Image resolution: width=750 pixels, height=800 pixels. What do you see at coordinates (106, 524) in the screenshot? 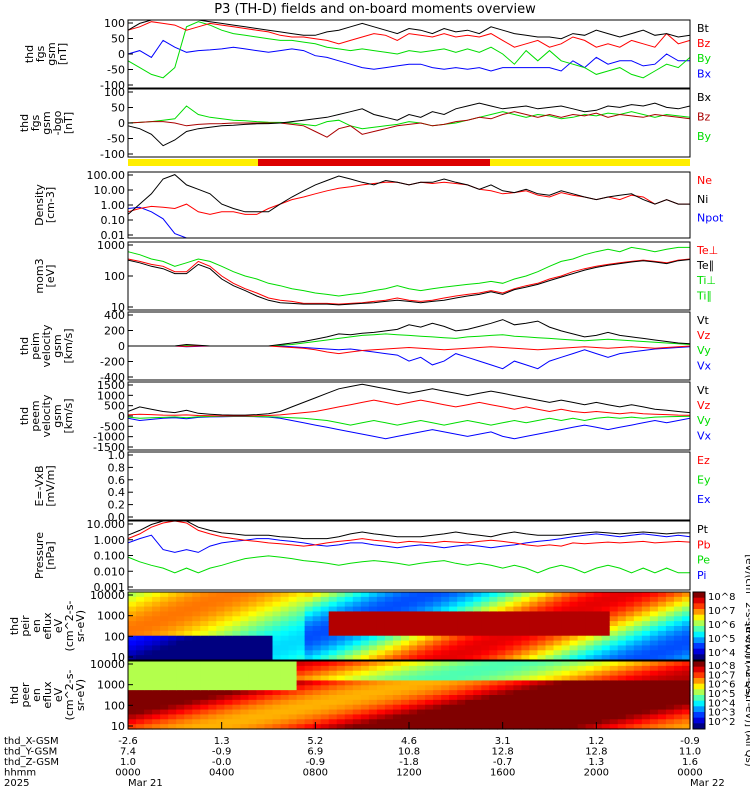
I see `y-tick-label: 10.000` at bounding box center [106, 524].